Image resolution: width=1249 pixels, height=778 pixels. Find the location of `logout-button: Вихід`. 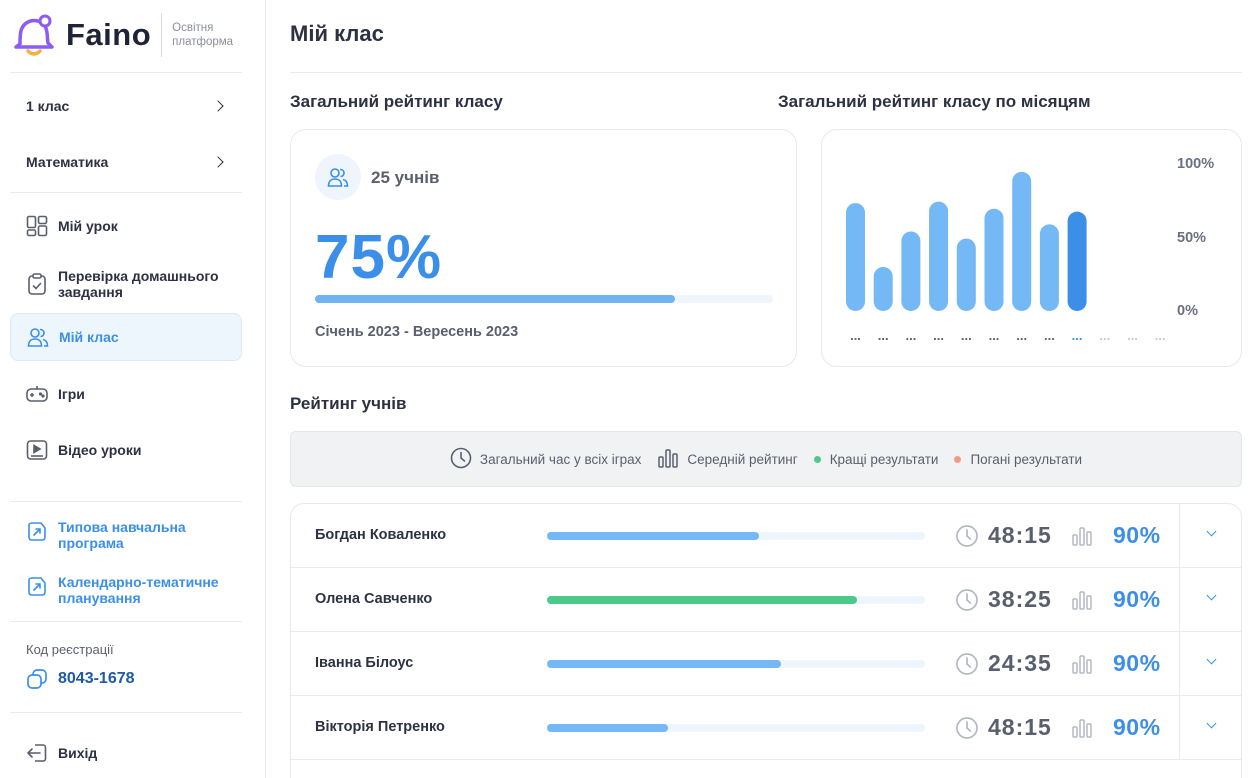

logout-button: Вихід is located at coordinates (61, 753).